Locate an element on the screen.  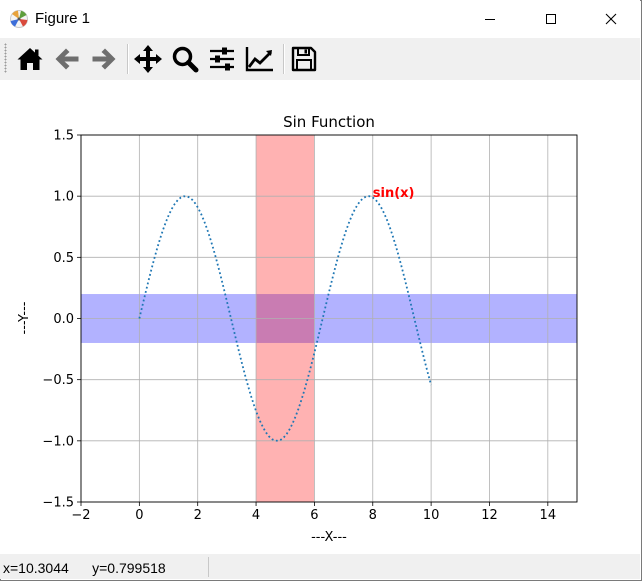
window-title: Figure 1 is located at coordinates (63, 18).